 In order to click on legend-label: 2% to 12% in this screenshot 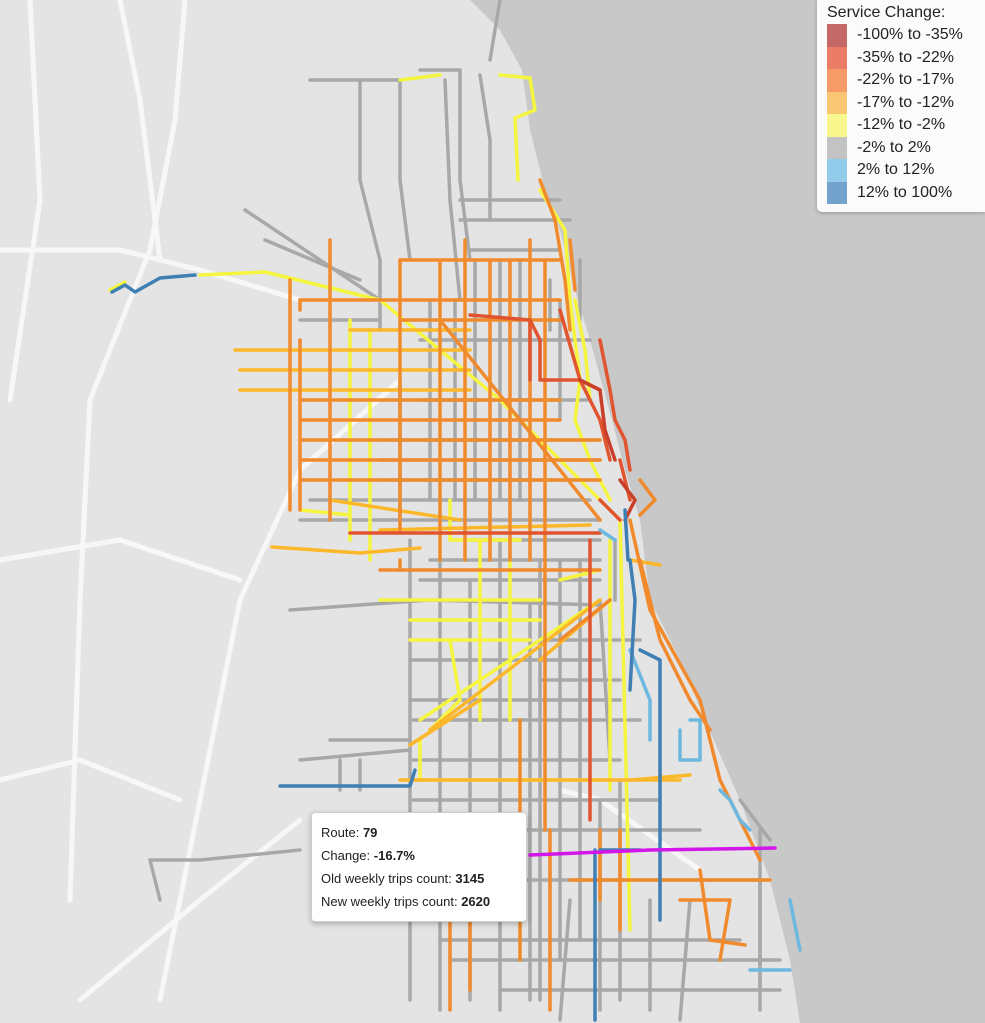, I will do `click(896, 170)`.